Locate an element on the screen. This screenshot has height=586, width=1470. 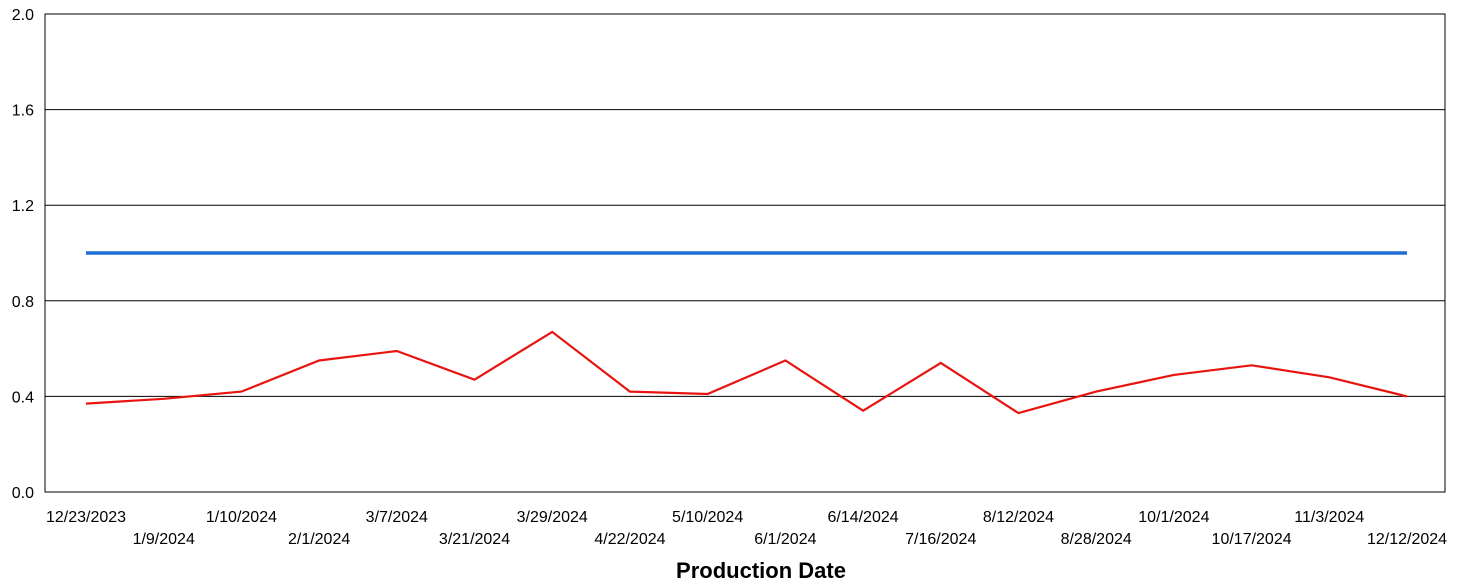
x-tick-label: 7/16/2024 is located at coordinates (940, 539).